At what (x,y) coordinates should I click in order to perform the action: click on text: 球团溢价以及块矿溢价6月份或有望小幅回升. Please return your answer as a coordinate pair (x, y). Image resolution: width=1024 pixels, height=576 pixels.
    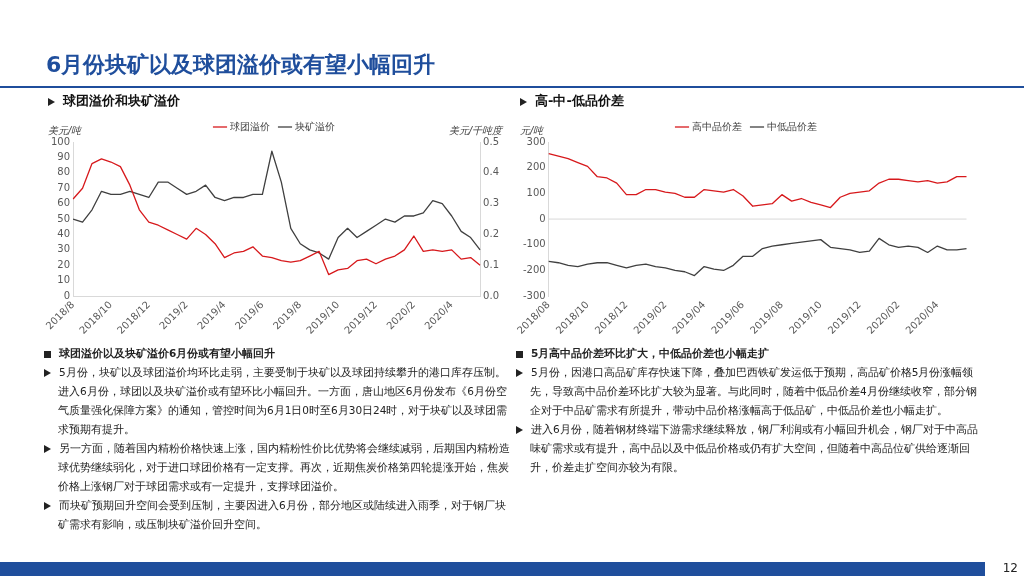
    Looking at the image, I should click on (167, 353).